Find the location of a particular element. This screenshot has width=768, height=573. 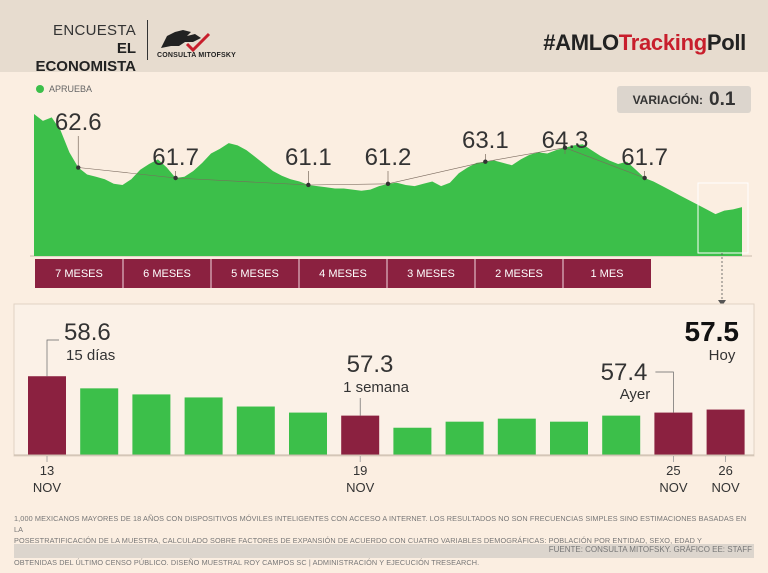

variacion-value: 0.1 is located at coordinates (722, 99).